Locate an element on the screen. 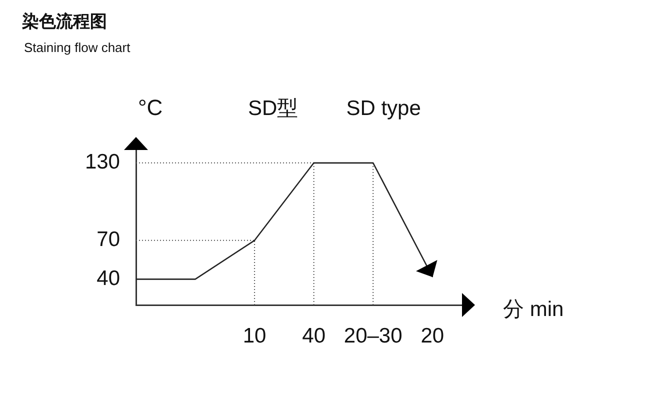 This screenshot has width=650, height=400. x-tick-label: 20–30 is located at coordinates (373, 336).